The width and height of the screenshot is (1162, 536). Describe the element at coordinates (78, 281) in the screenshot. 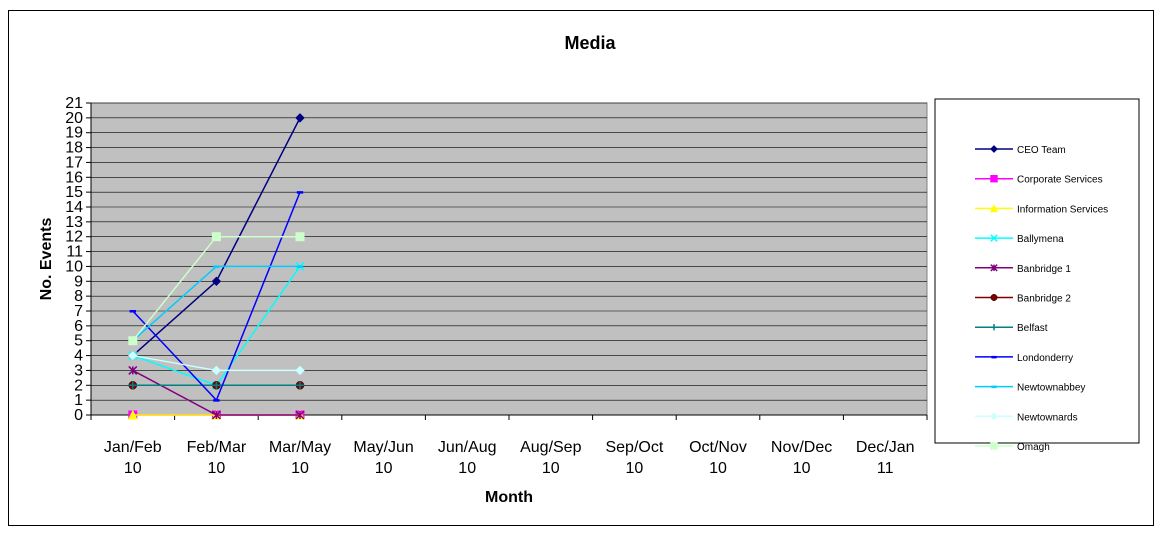

I see `y-tick-label: 9` at that location.